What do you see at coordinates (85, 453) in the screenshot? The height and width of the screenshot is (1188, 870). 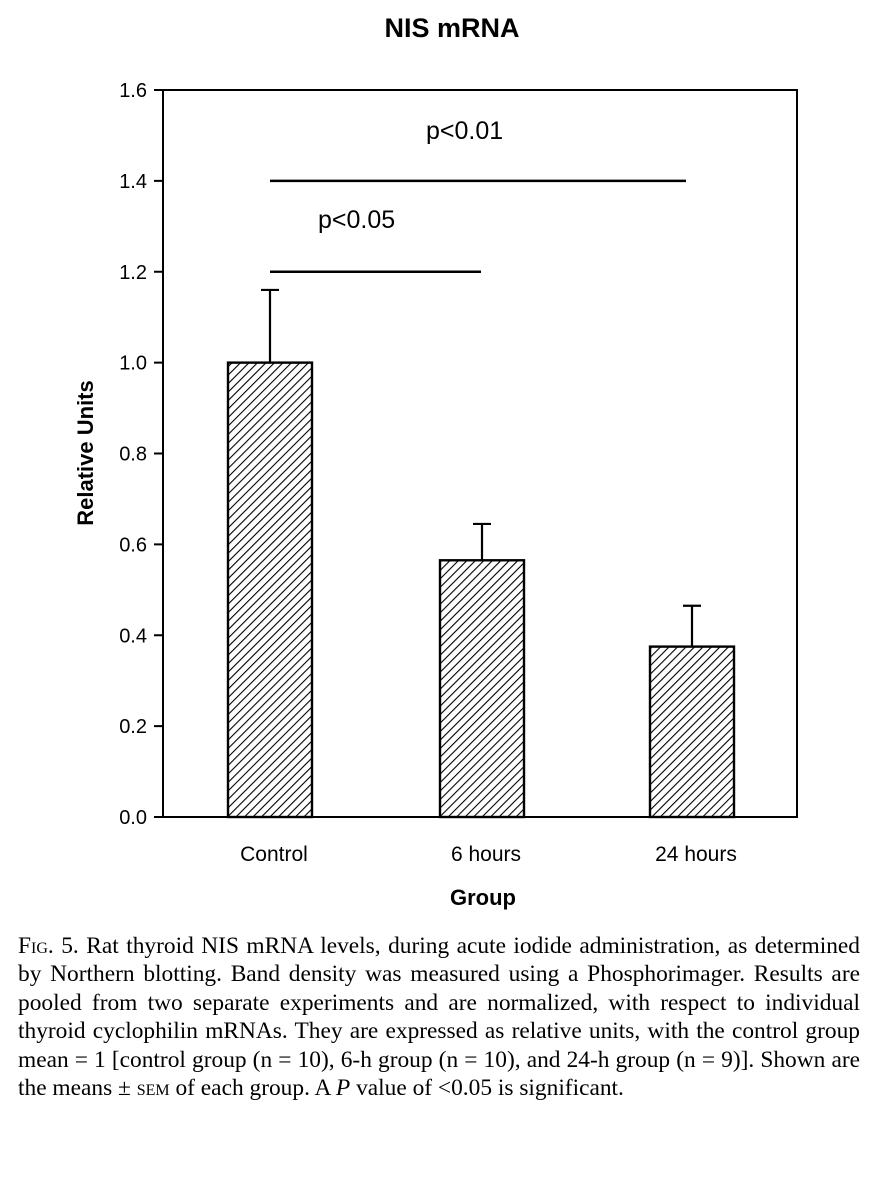 I see `y-axis-label: Relative Units` at bounding box center [85, 453].